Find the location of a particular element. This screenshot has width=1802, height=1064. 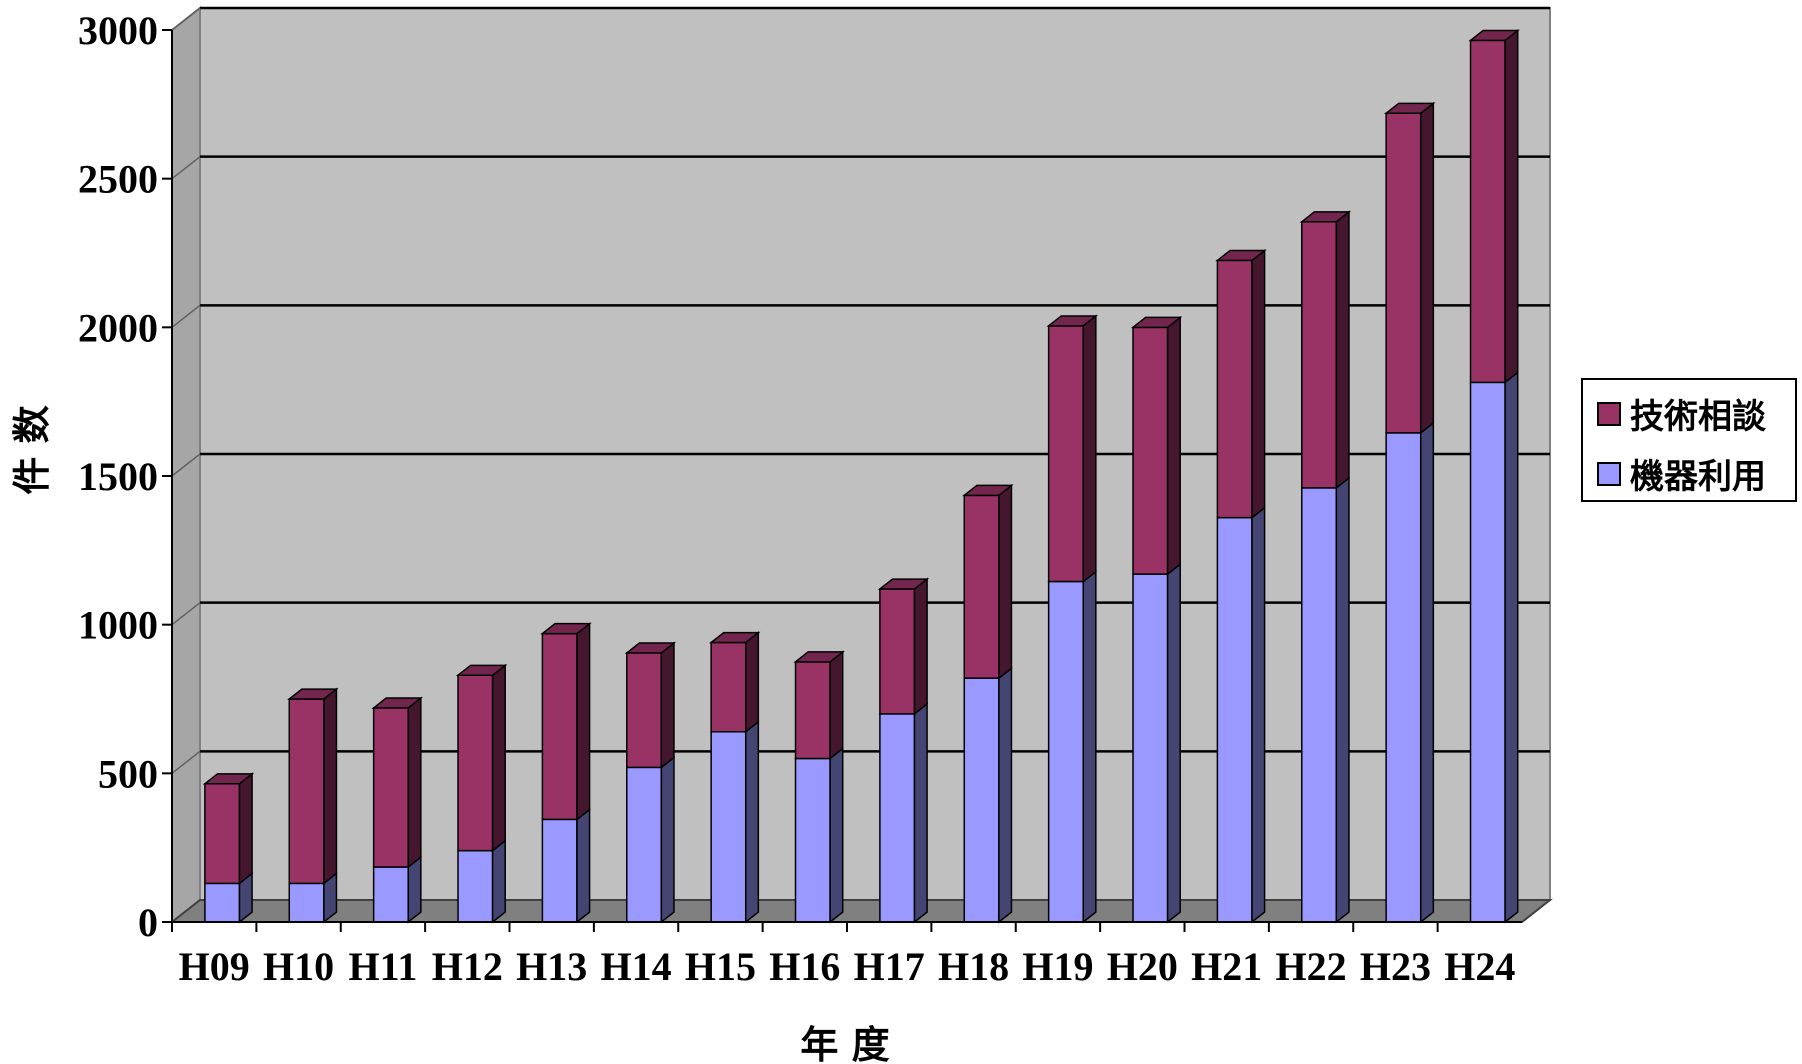

legend-label-equipment: 機器利用 is located at coordinates (1698, 477).